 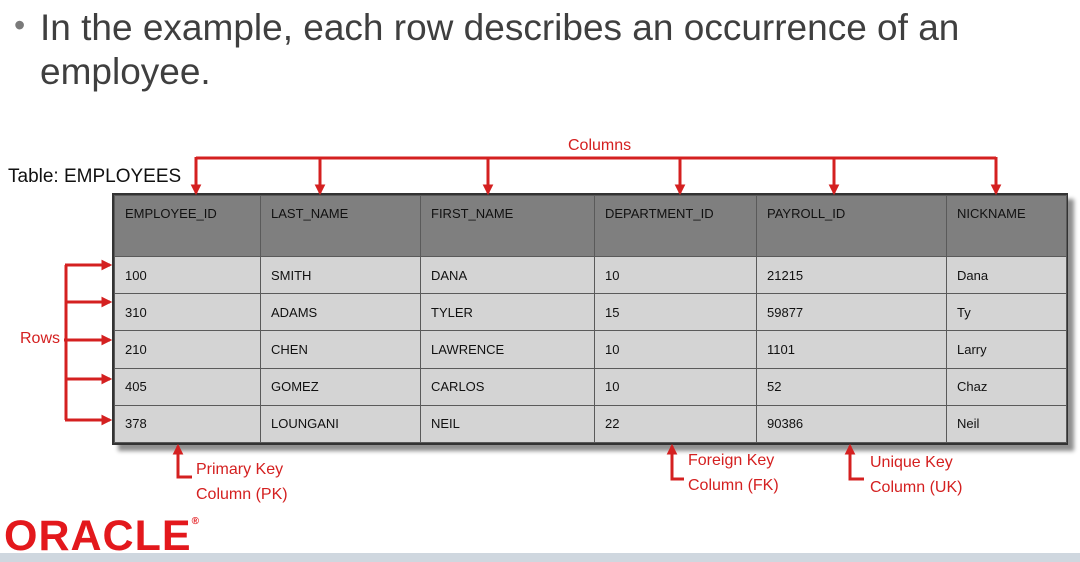 What do you see at coordinates (187, 424) in the screenshot?
I see `table-cell: 378` at bounding box center [187, 424].